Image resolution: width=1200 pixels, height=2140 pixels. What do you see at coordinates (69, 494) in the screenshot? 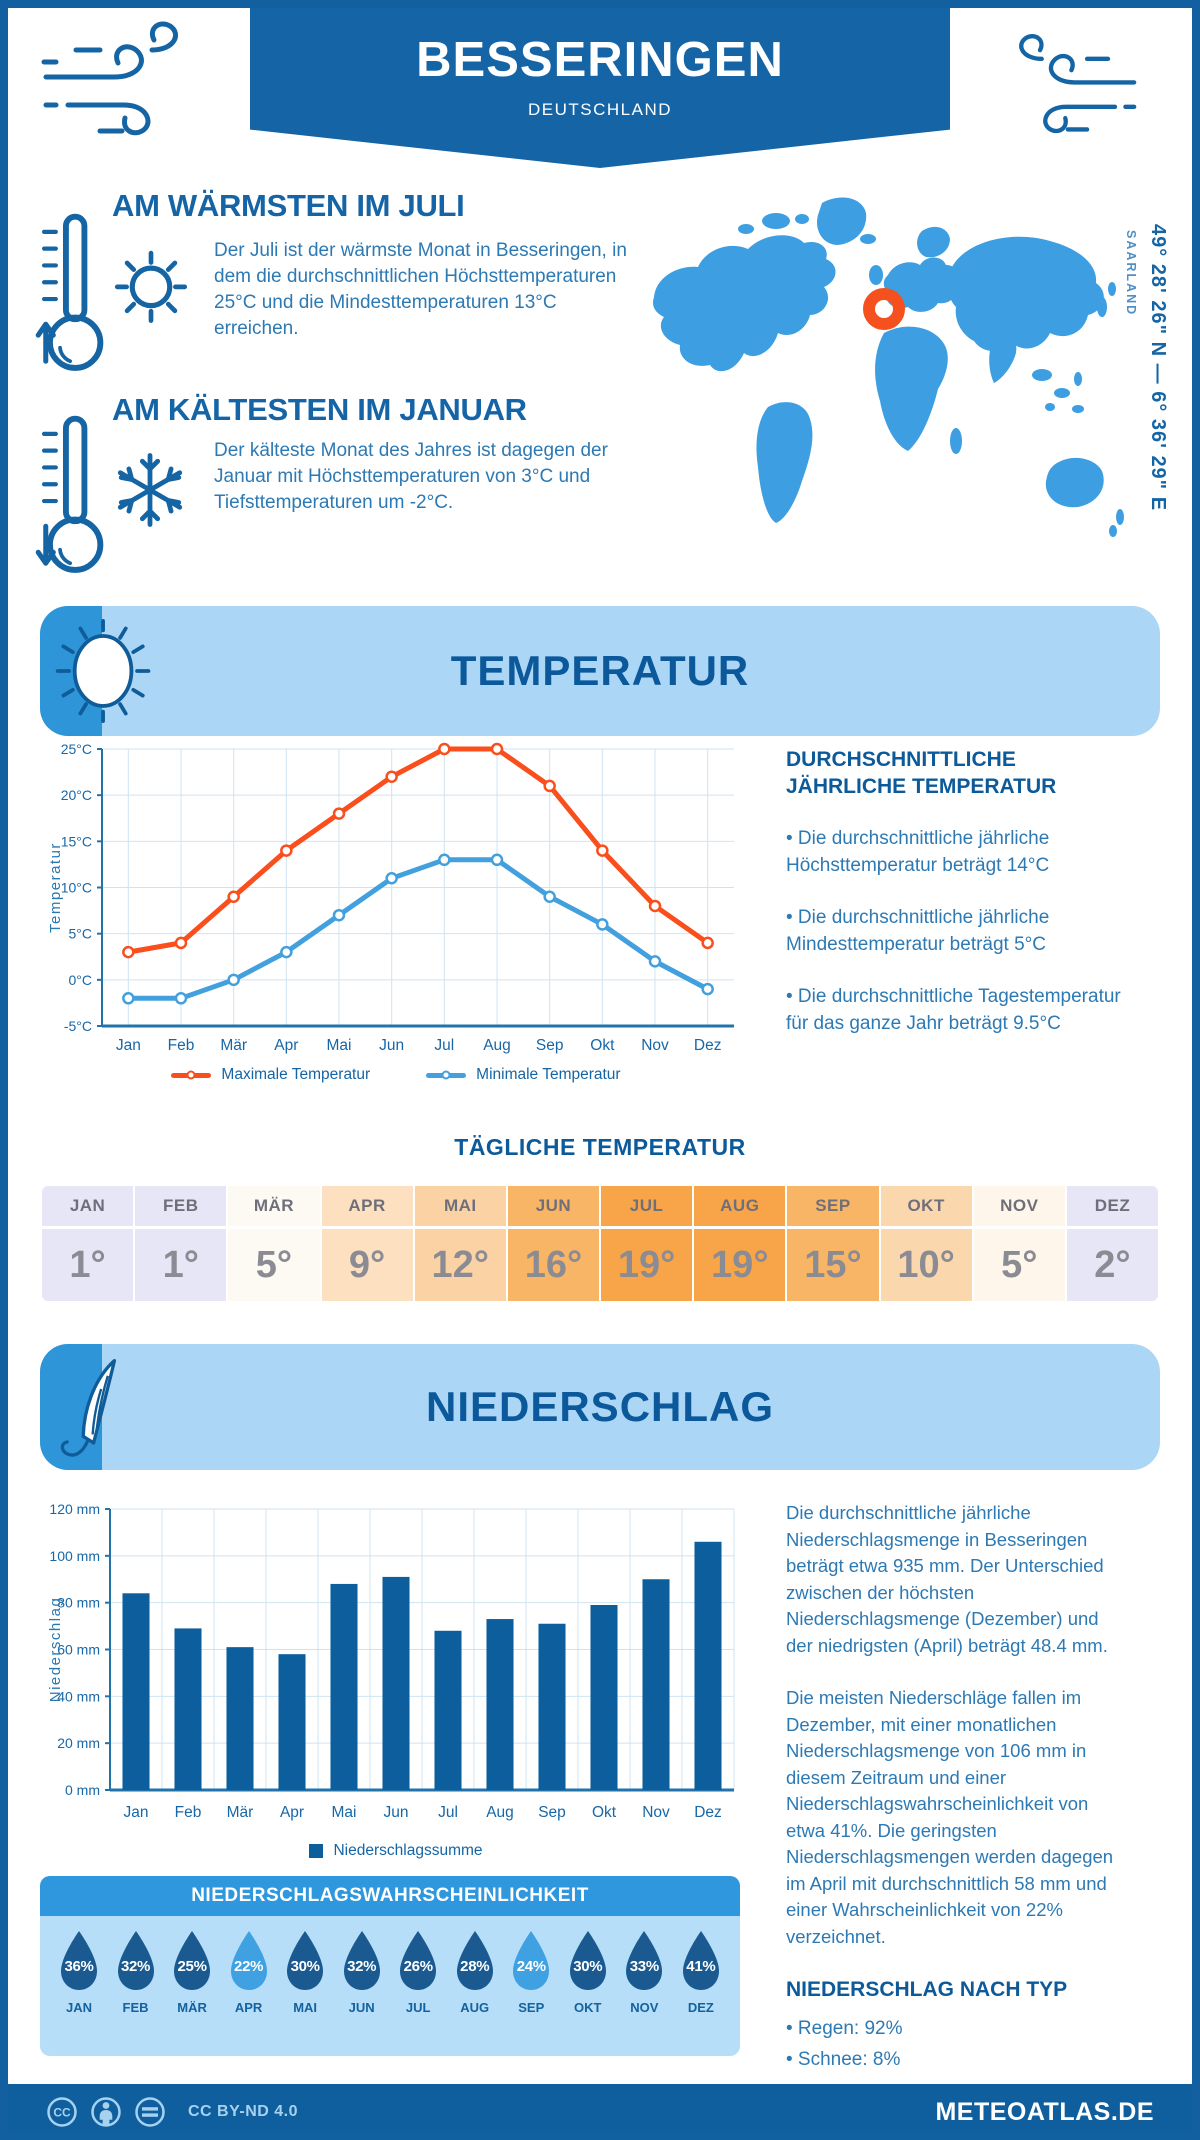
I see `thermometer-down-icon` at bounding box center [69, 494].